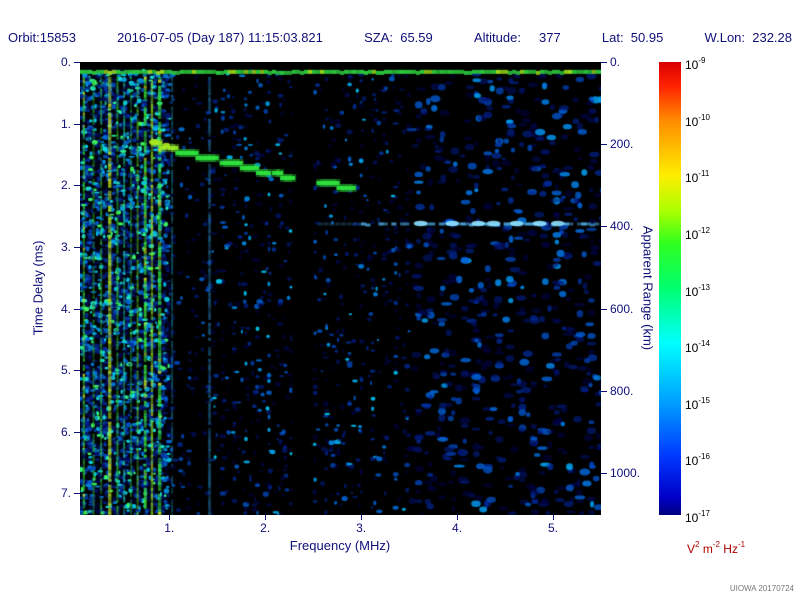 The image size is (800, 600). Describe the element at coordinates (697, 290) in the screenshot. I see `colorbar-tick-label: 10-13` at that location.